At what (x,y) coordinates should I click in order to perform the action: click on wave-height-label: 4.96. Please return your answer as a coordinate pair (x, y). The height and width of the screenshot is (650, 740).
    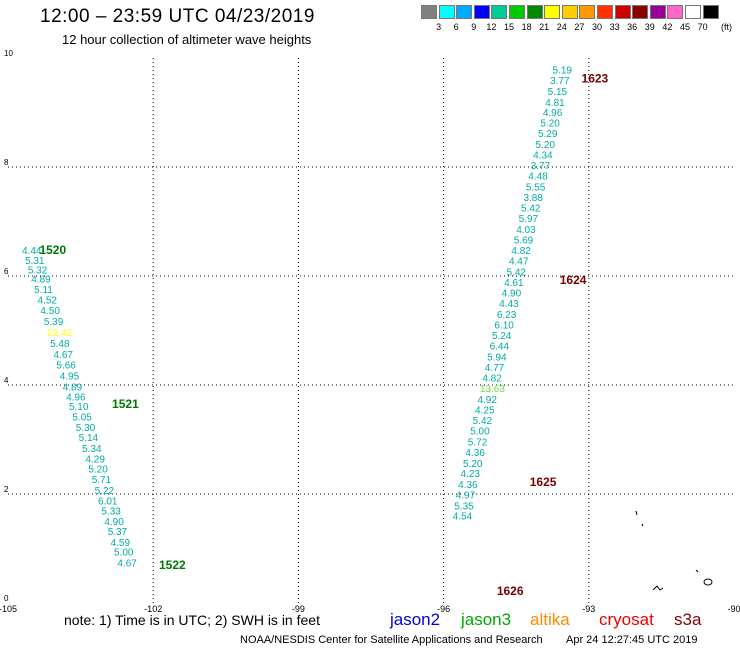
    Looking at the image, I should click on (553, 113).